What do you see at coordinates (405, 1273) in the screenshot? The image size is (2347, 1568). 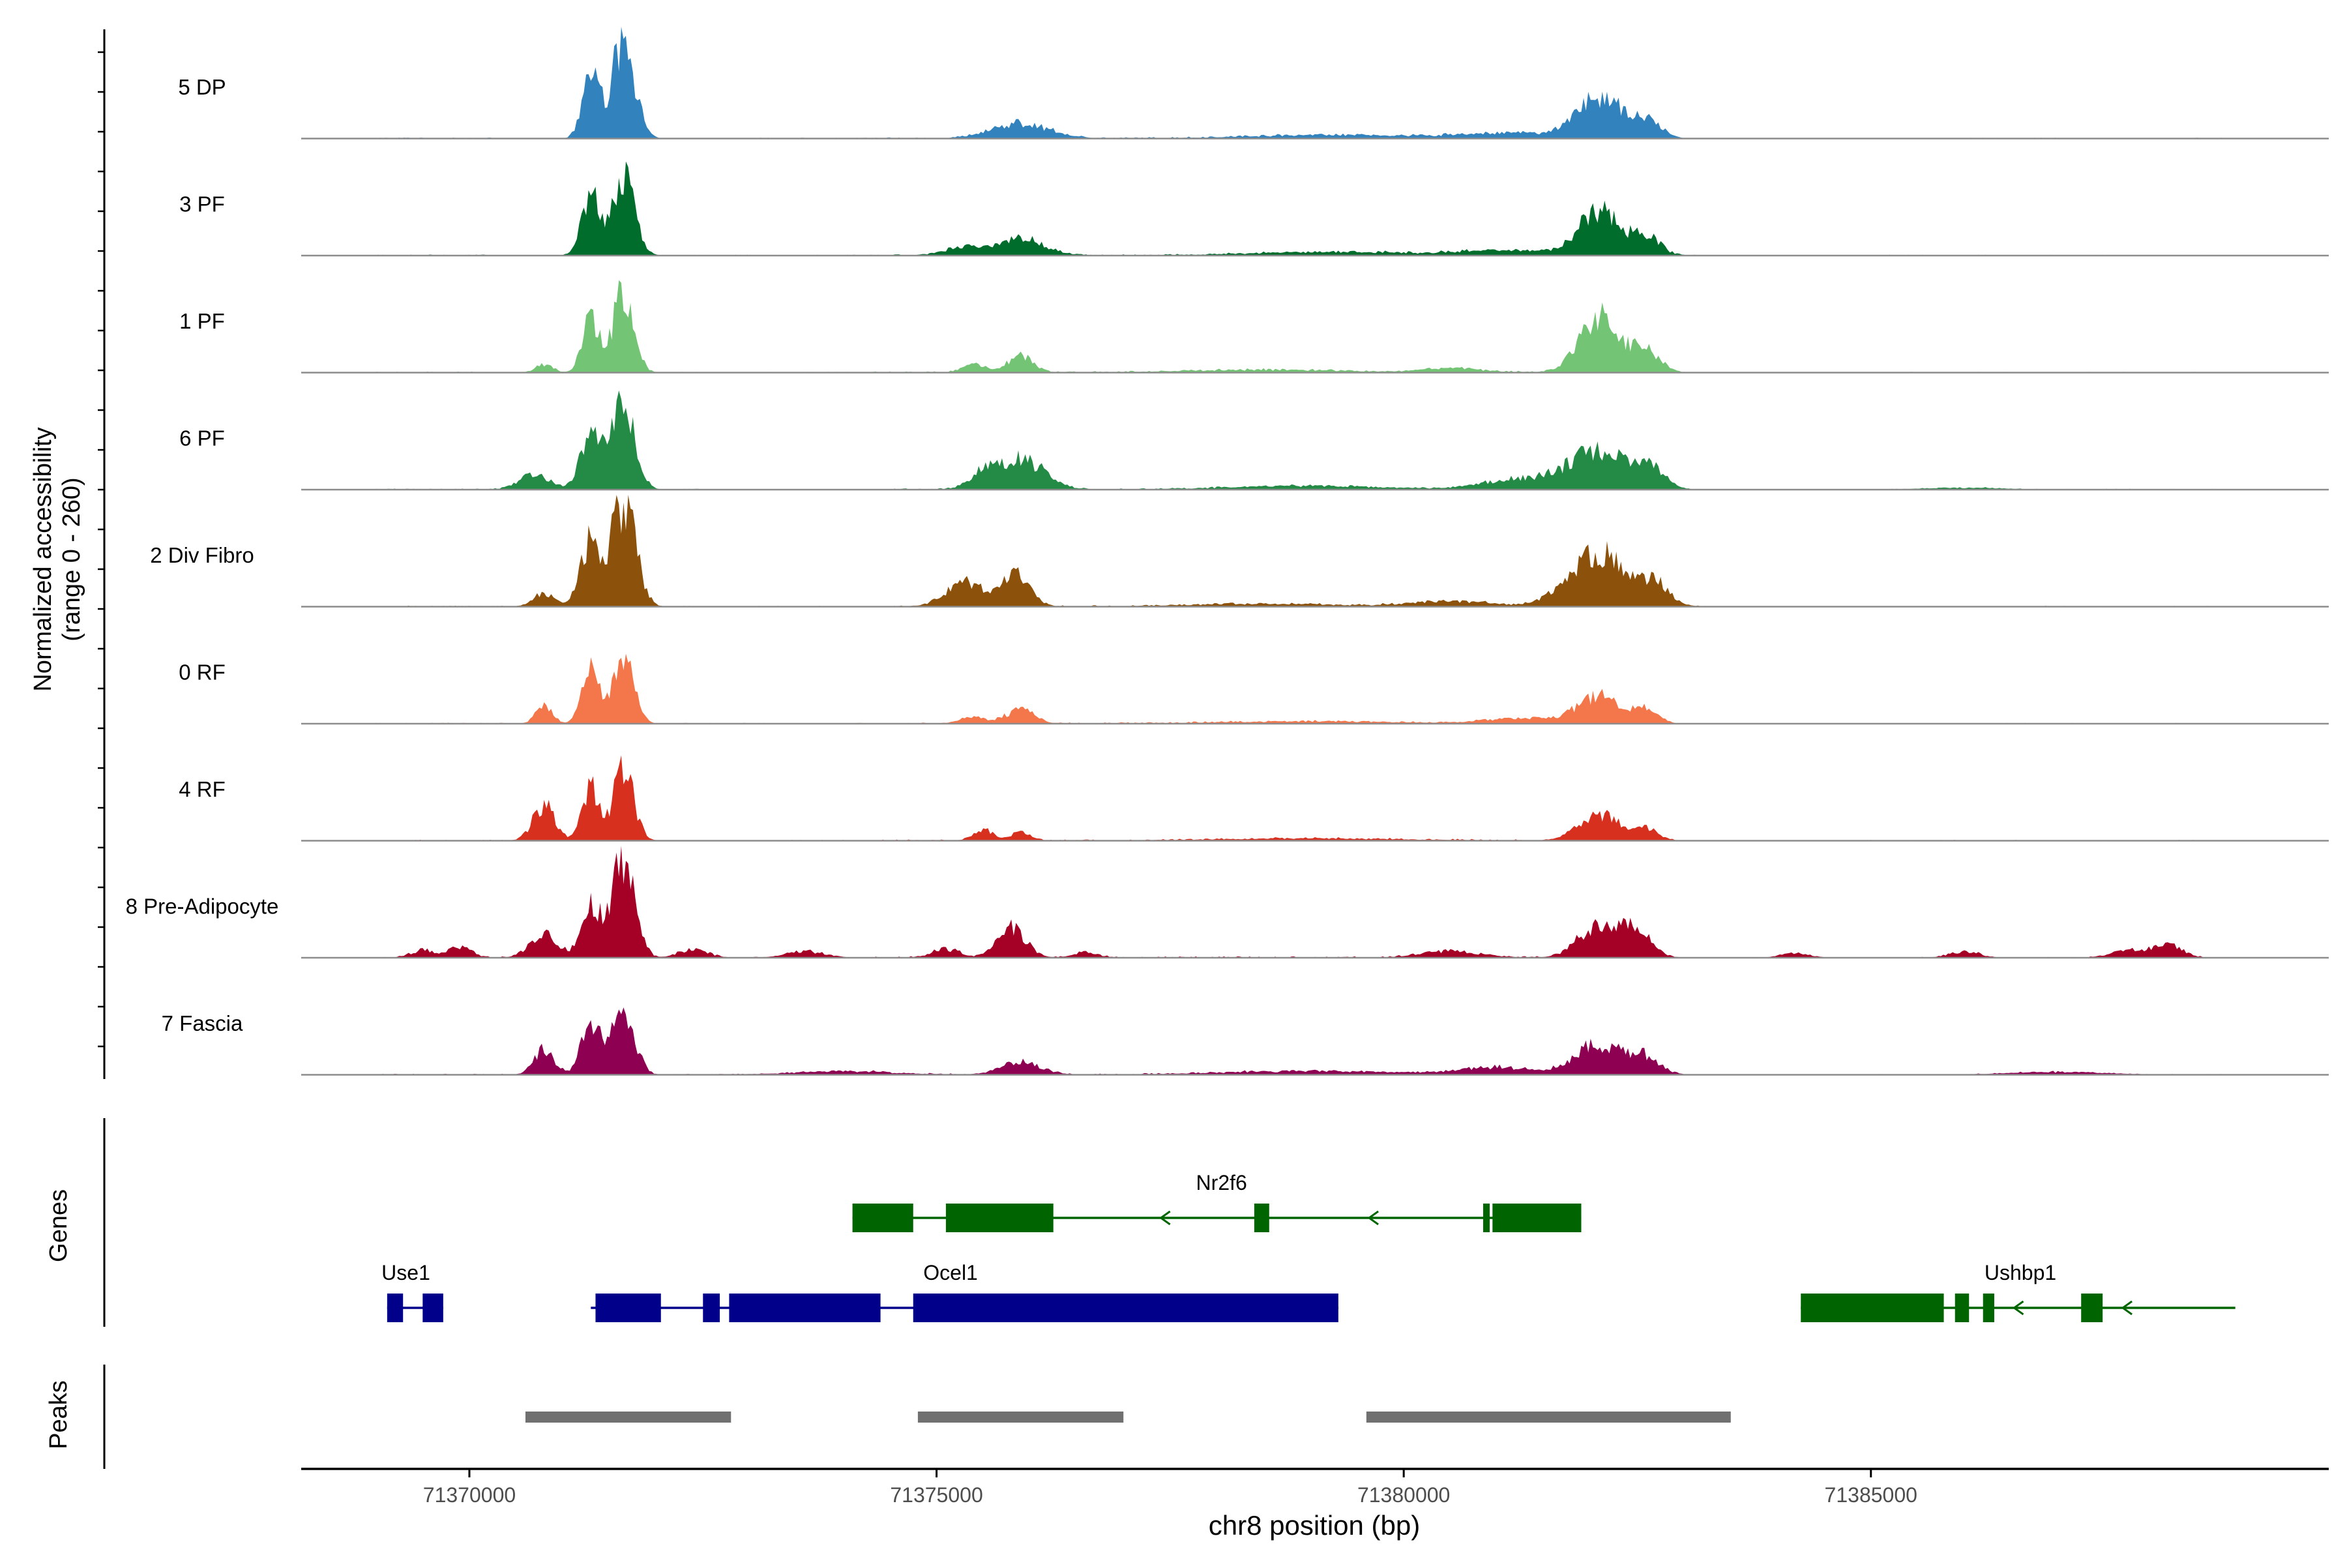 I see `gene-label: Use1` at bounding box center [405, 1273].